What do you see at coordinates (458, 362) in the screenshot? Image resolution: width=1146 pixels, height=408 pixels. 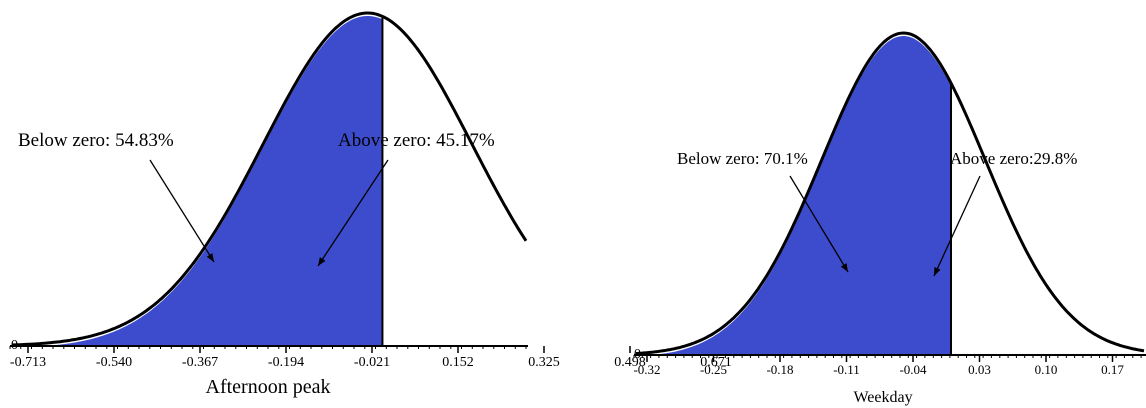 I see `x-tick-label: 0.152` at bounding box center [458, 362].